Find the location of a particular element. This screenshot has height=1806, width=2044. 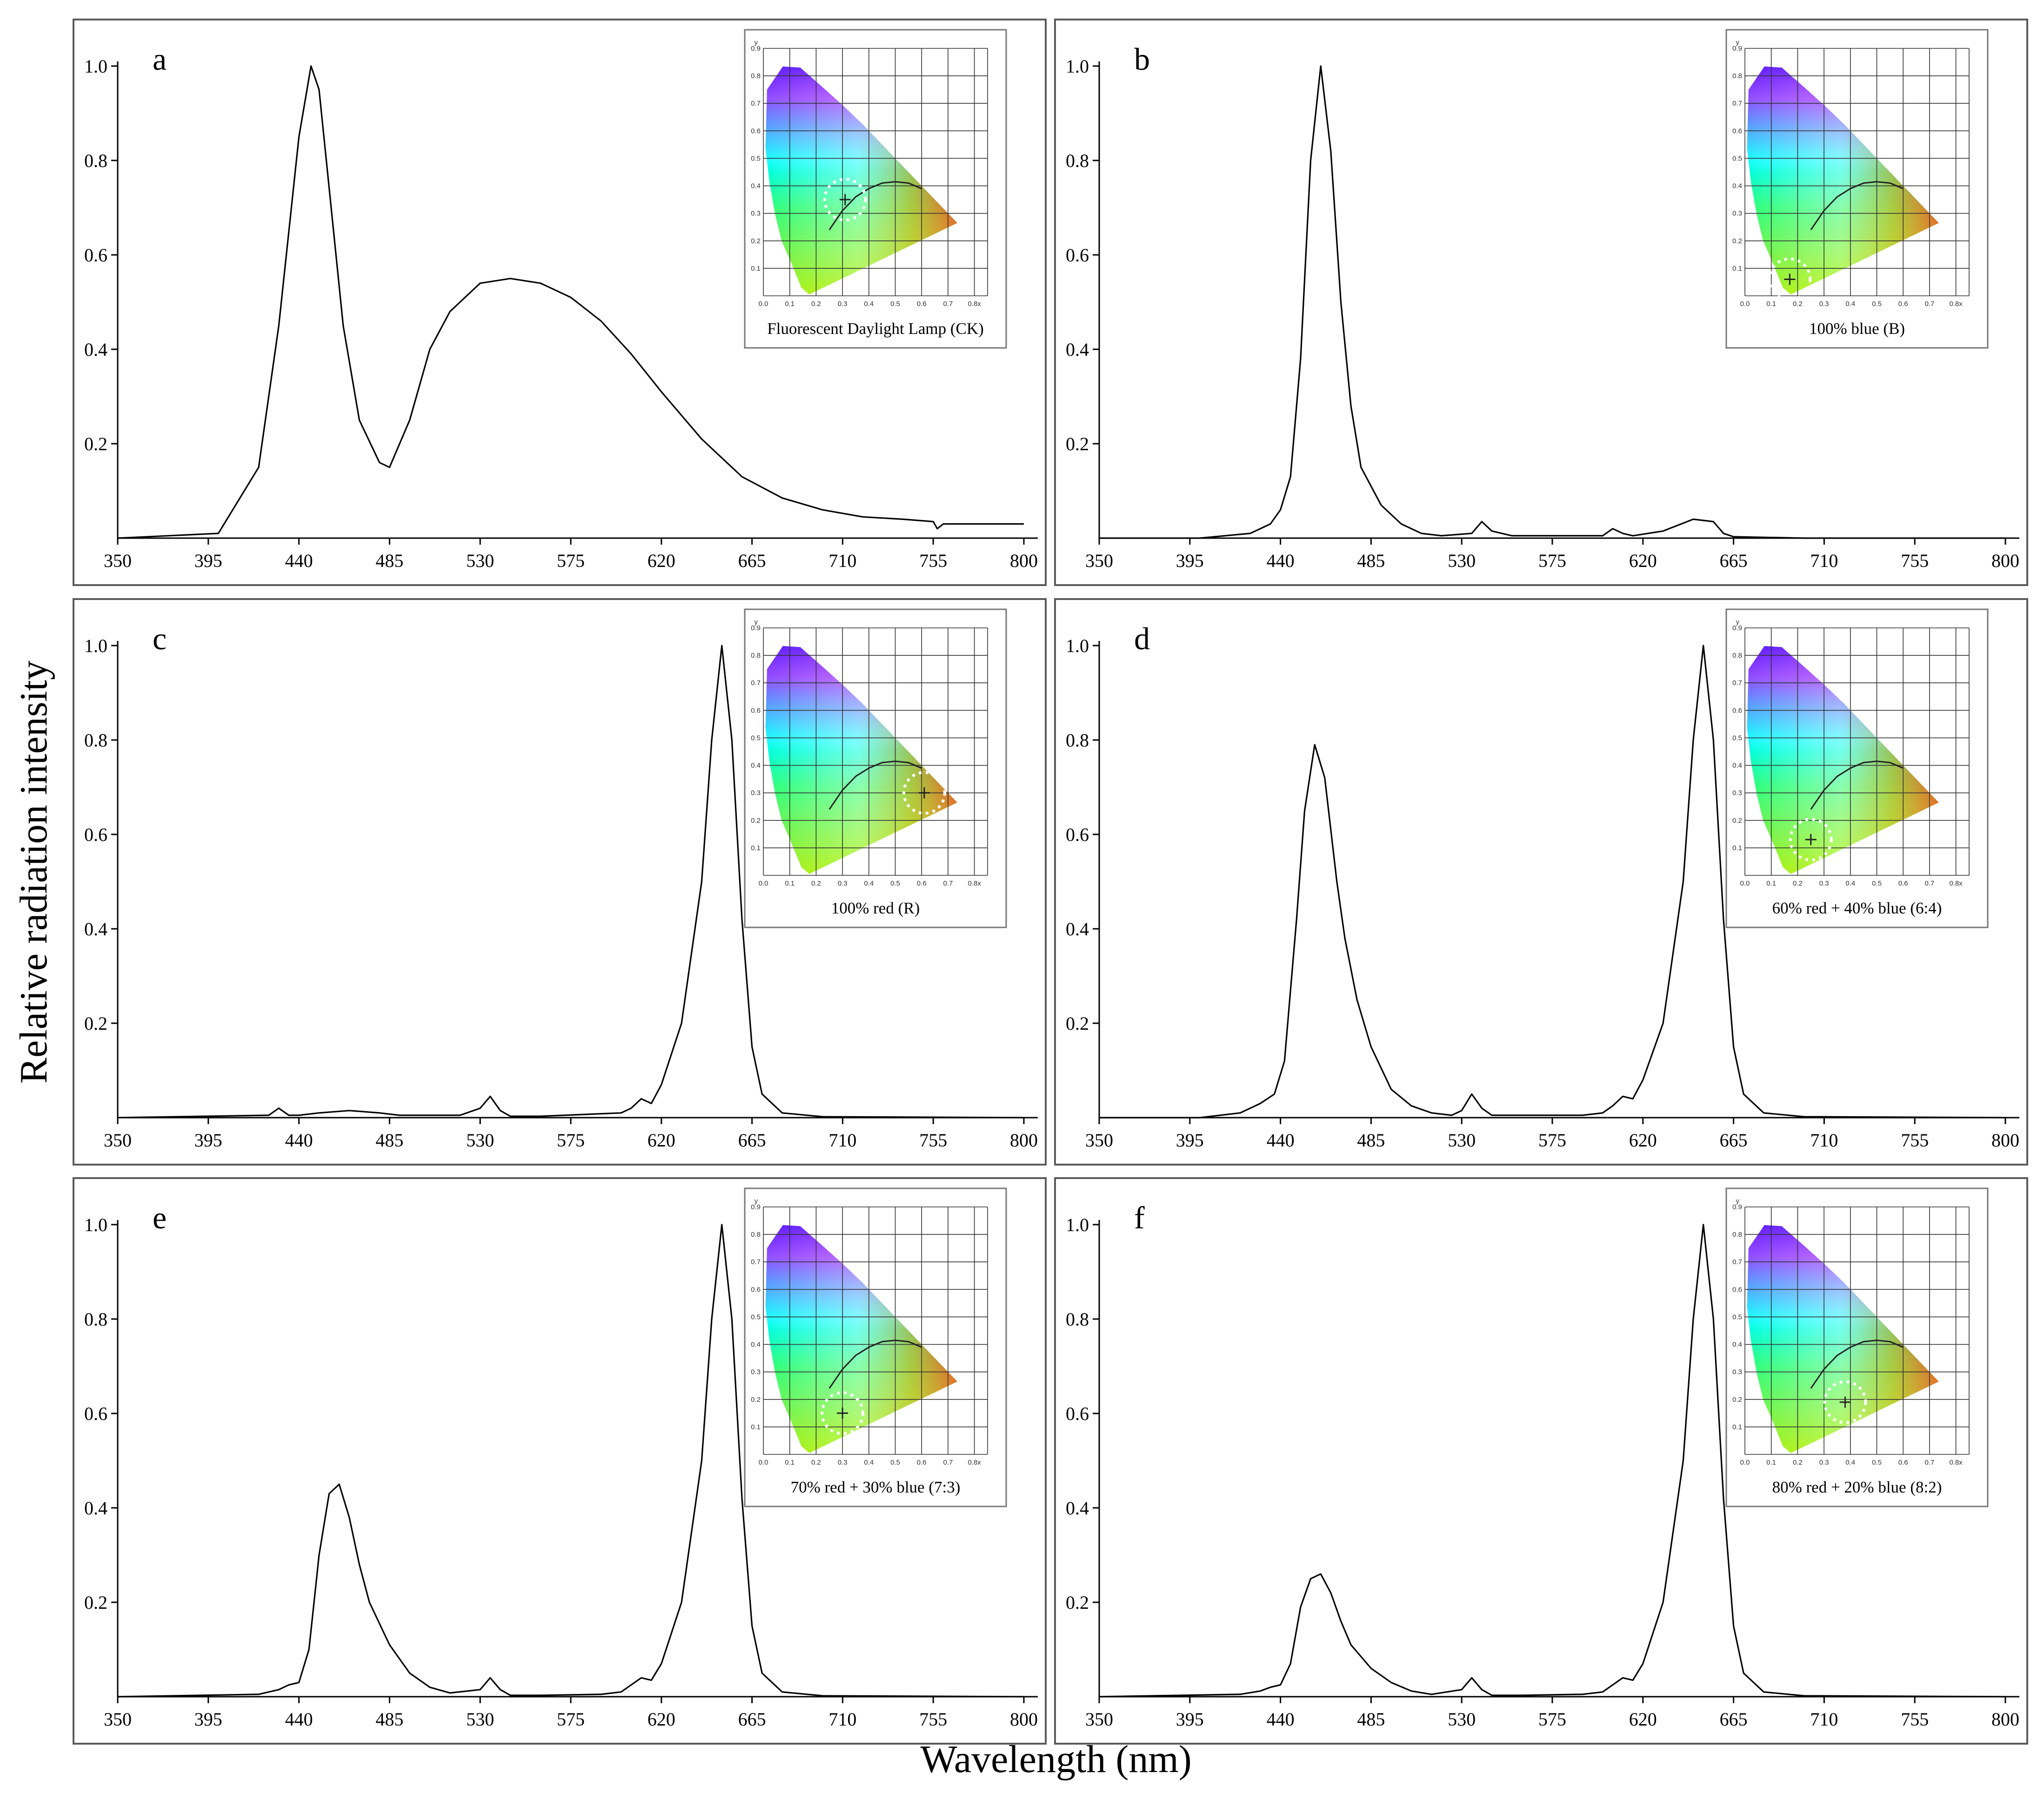

inset-caption: 100% red (R) is located at coordinates (876, 908).